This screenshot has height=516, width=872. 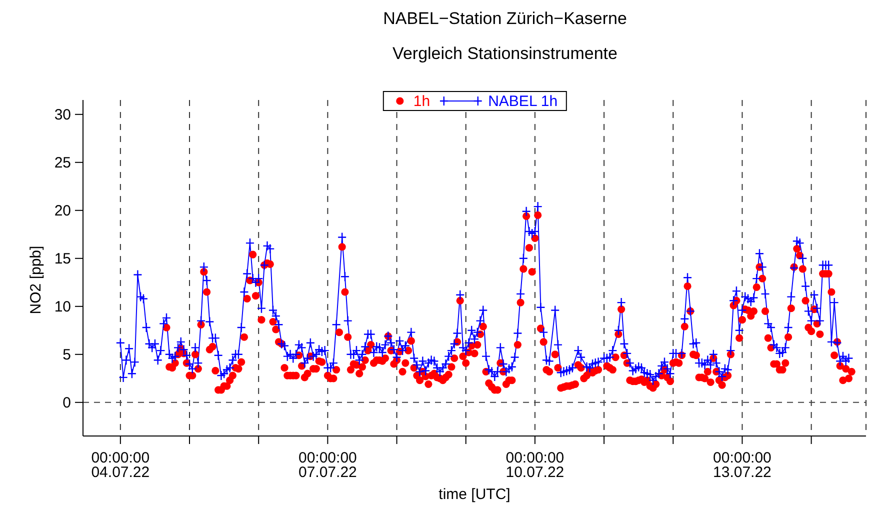 What do you see at coordinates (62, 115) in the screenshot?
I see `y-tick-label: 30` at bounding box center [62, 115].